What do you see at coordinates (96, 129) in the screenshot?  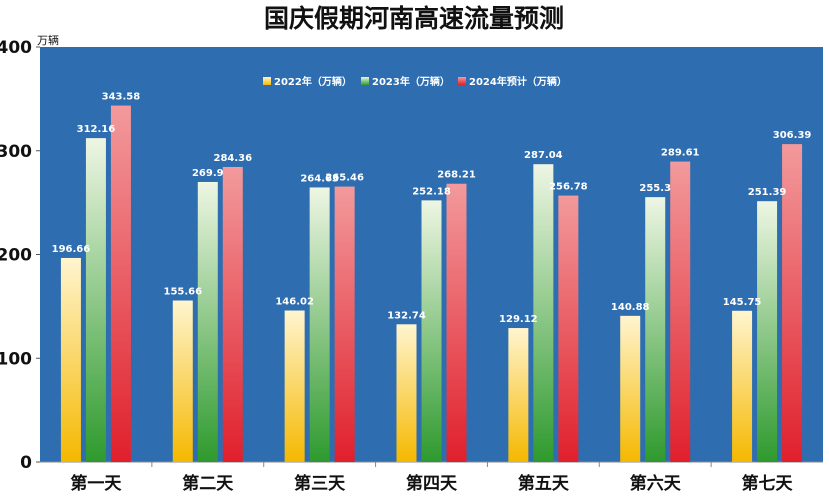 I see `data-label: 312.16` at bounding box center [96, 129].